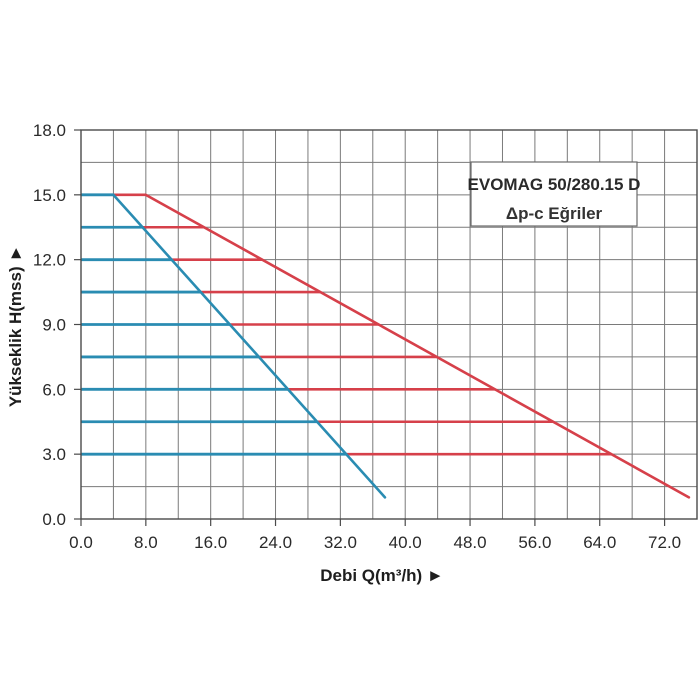 The width and height of the screenshot is (700, 700). I want to click on y-tick-label: 6.0, so click(54, 389).